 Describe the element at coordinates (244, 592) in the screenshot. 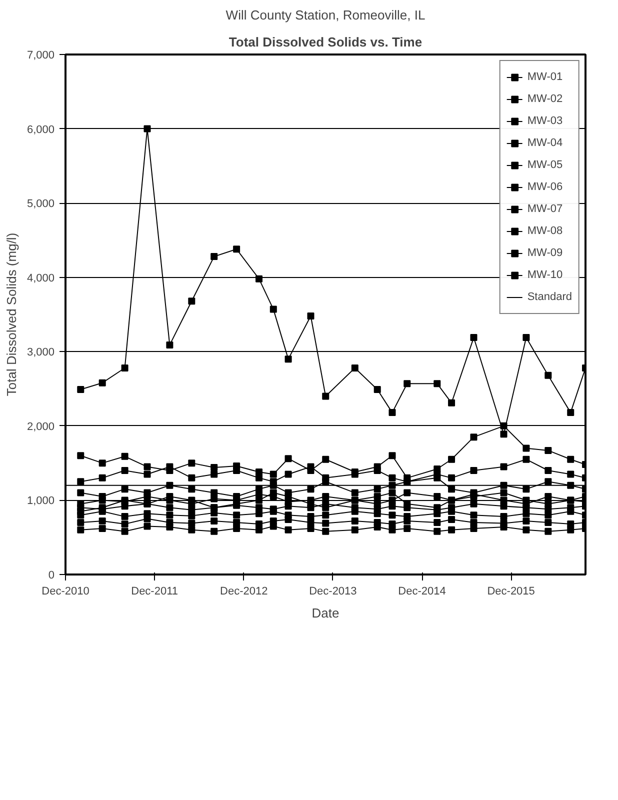

I see `x-tick-label: Dec-2012` at that location.